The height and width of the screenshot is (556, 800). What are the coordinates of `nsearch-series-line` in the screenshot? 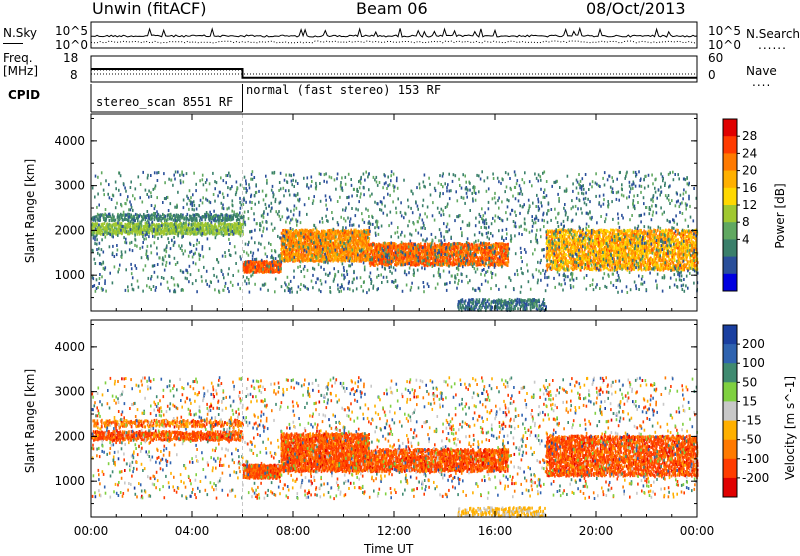 It's located at (394, 42).